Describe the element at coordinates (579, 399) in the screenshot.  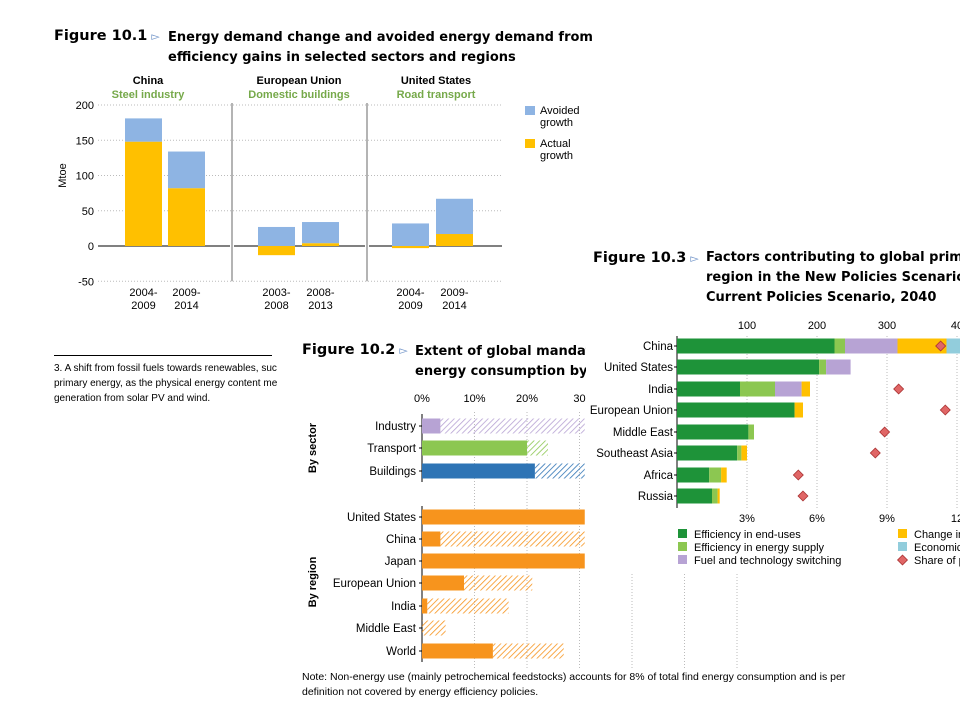
I see `x-tick-label: 30` at that location.